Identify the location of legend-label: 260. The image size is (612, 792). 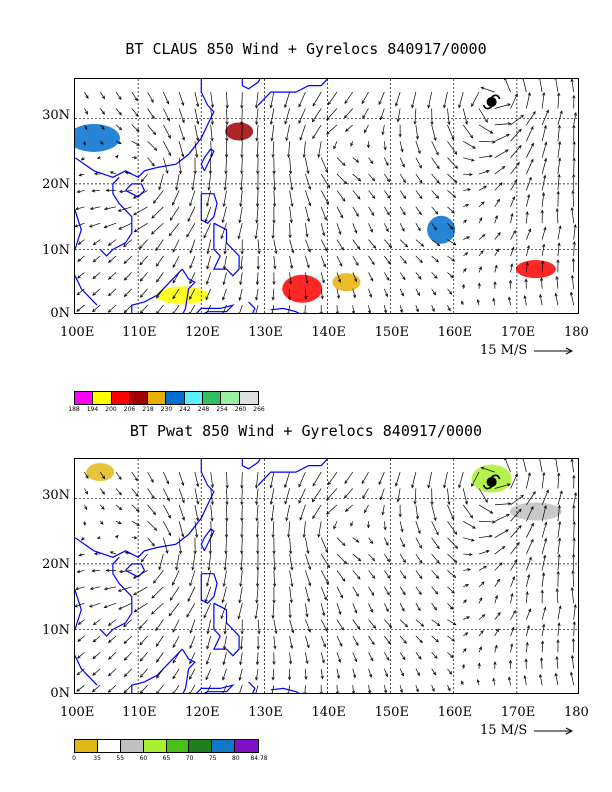
(240, 409).